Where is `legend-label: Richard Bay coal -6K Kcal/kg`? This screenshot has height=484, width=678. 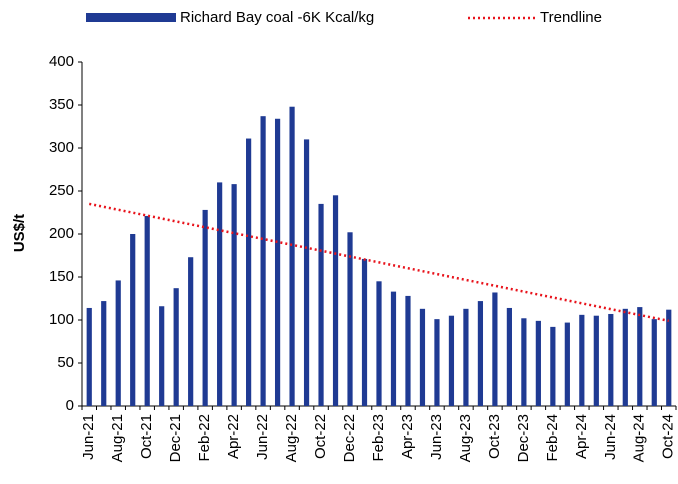 legend-label: Richard Bay coal -6K Kcal/kg is located at coordinates (277, 17).